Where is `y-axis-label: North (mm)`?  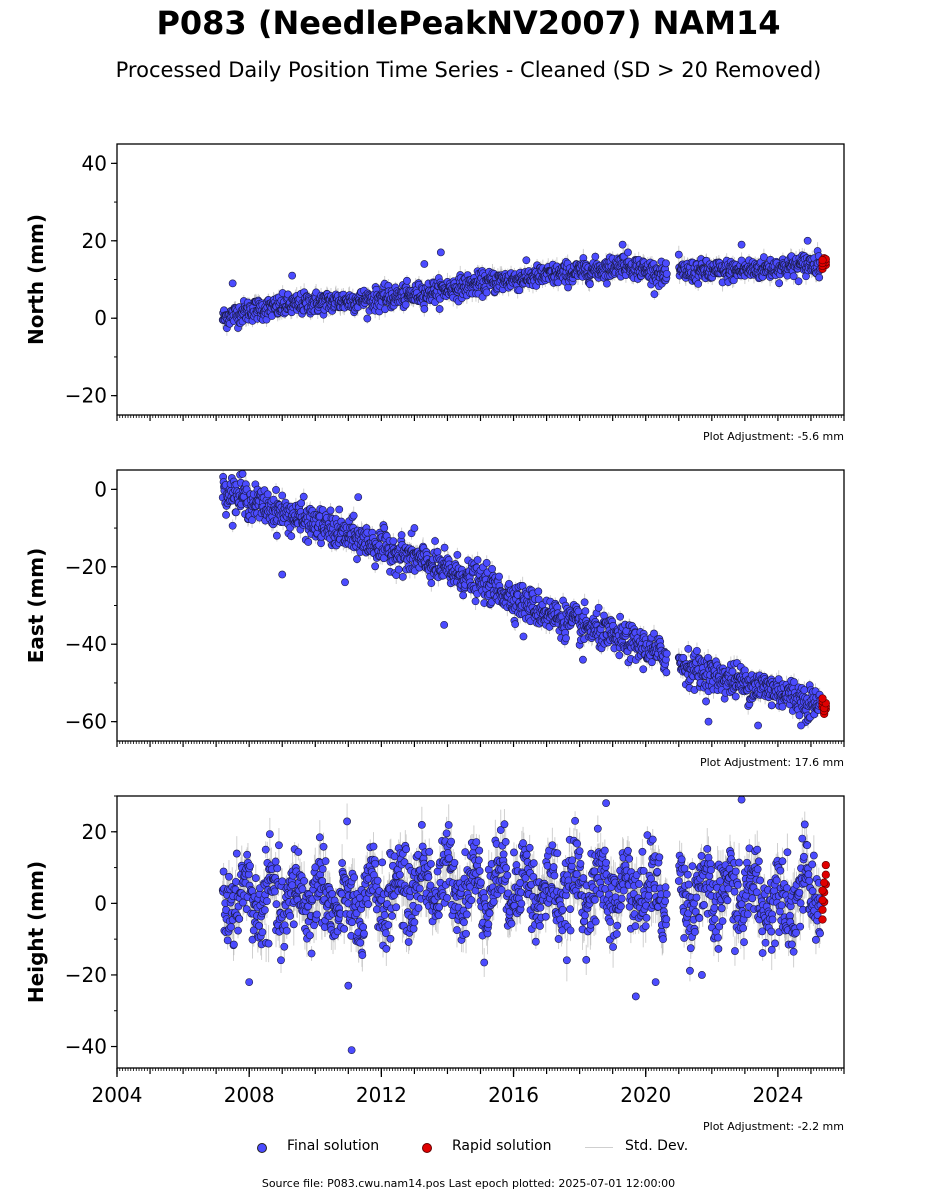
y-axis-label: North (mm) is located at coordinates (36, 279).